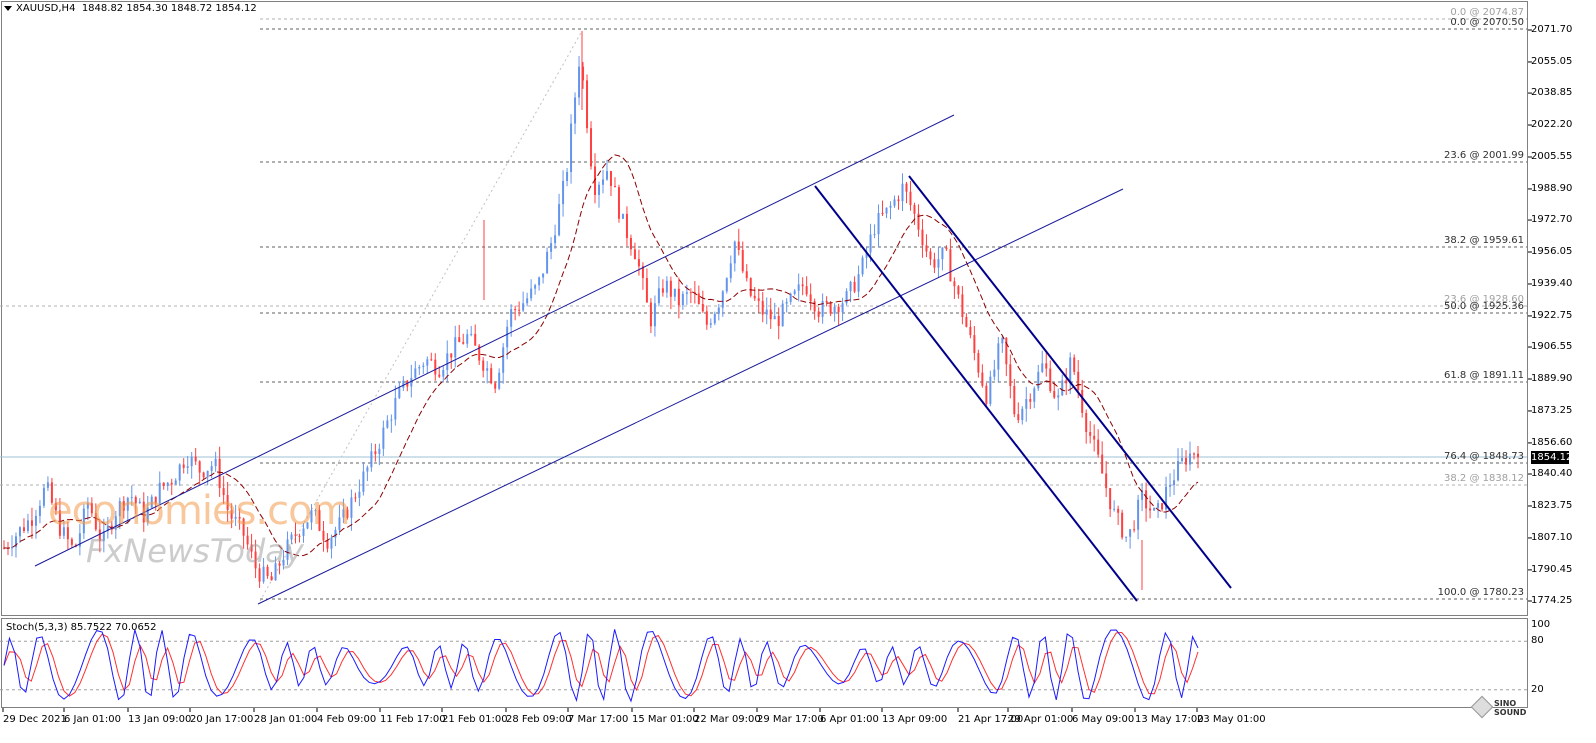  What do you see at coordinates (1541, 624) in the screenshot?
I see `stoch-tick-label: 100` at bounding box center [1541, 624].